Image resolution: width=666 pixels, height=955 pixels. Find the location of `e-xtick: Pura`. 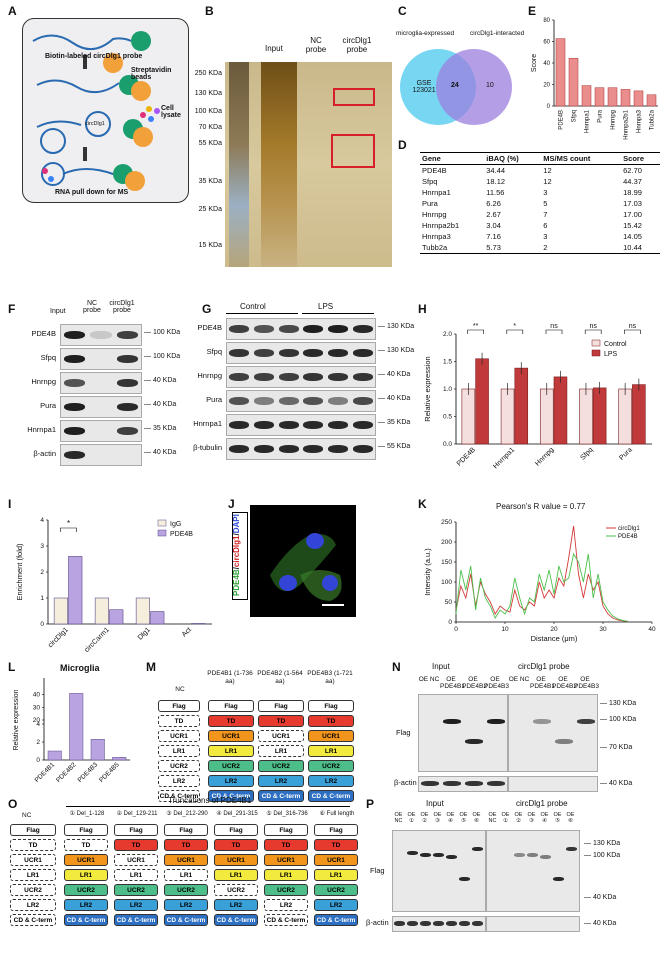

e-xtick: Pura is located at coordinates (601, 115).